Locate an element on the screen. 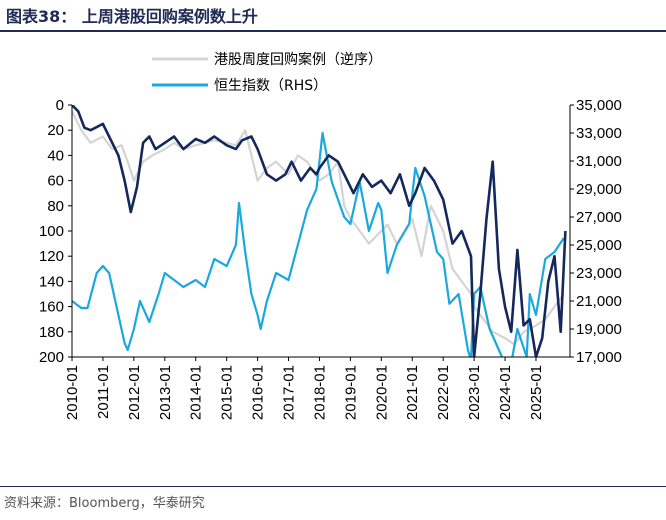  right-tick-label: 17,000 is located at coordinates (599, 357).